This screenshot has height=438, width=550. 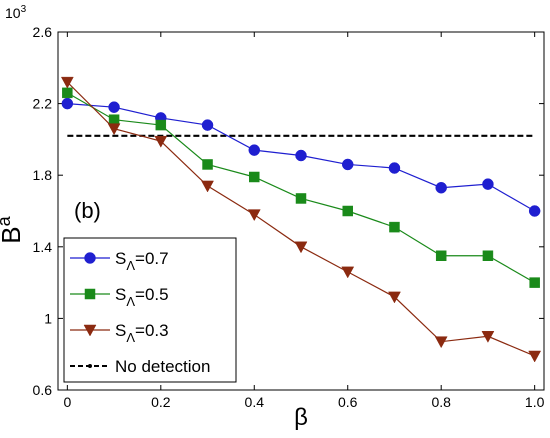 I want to click on panel-label: (b), so click(x=87, y=210).